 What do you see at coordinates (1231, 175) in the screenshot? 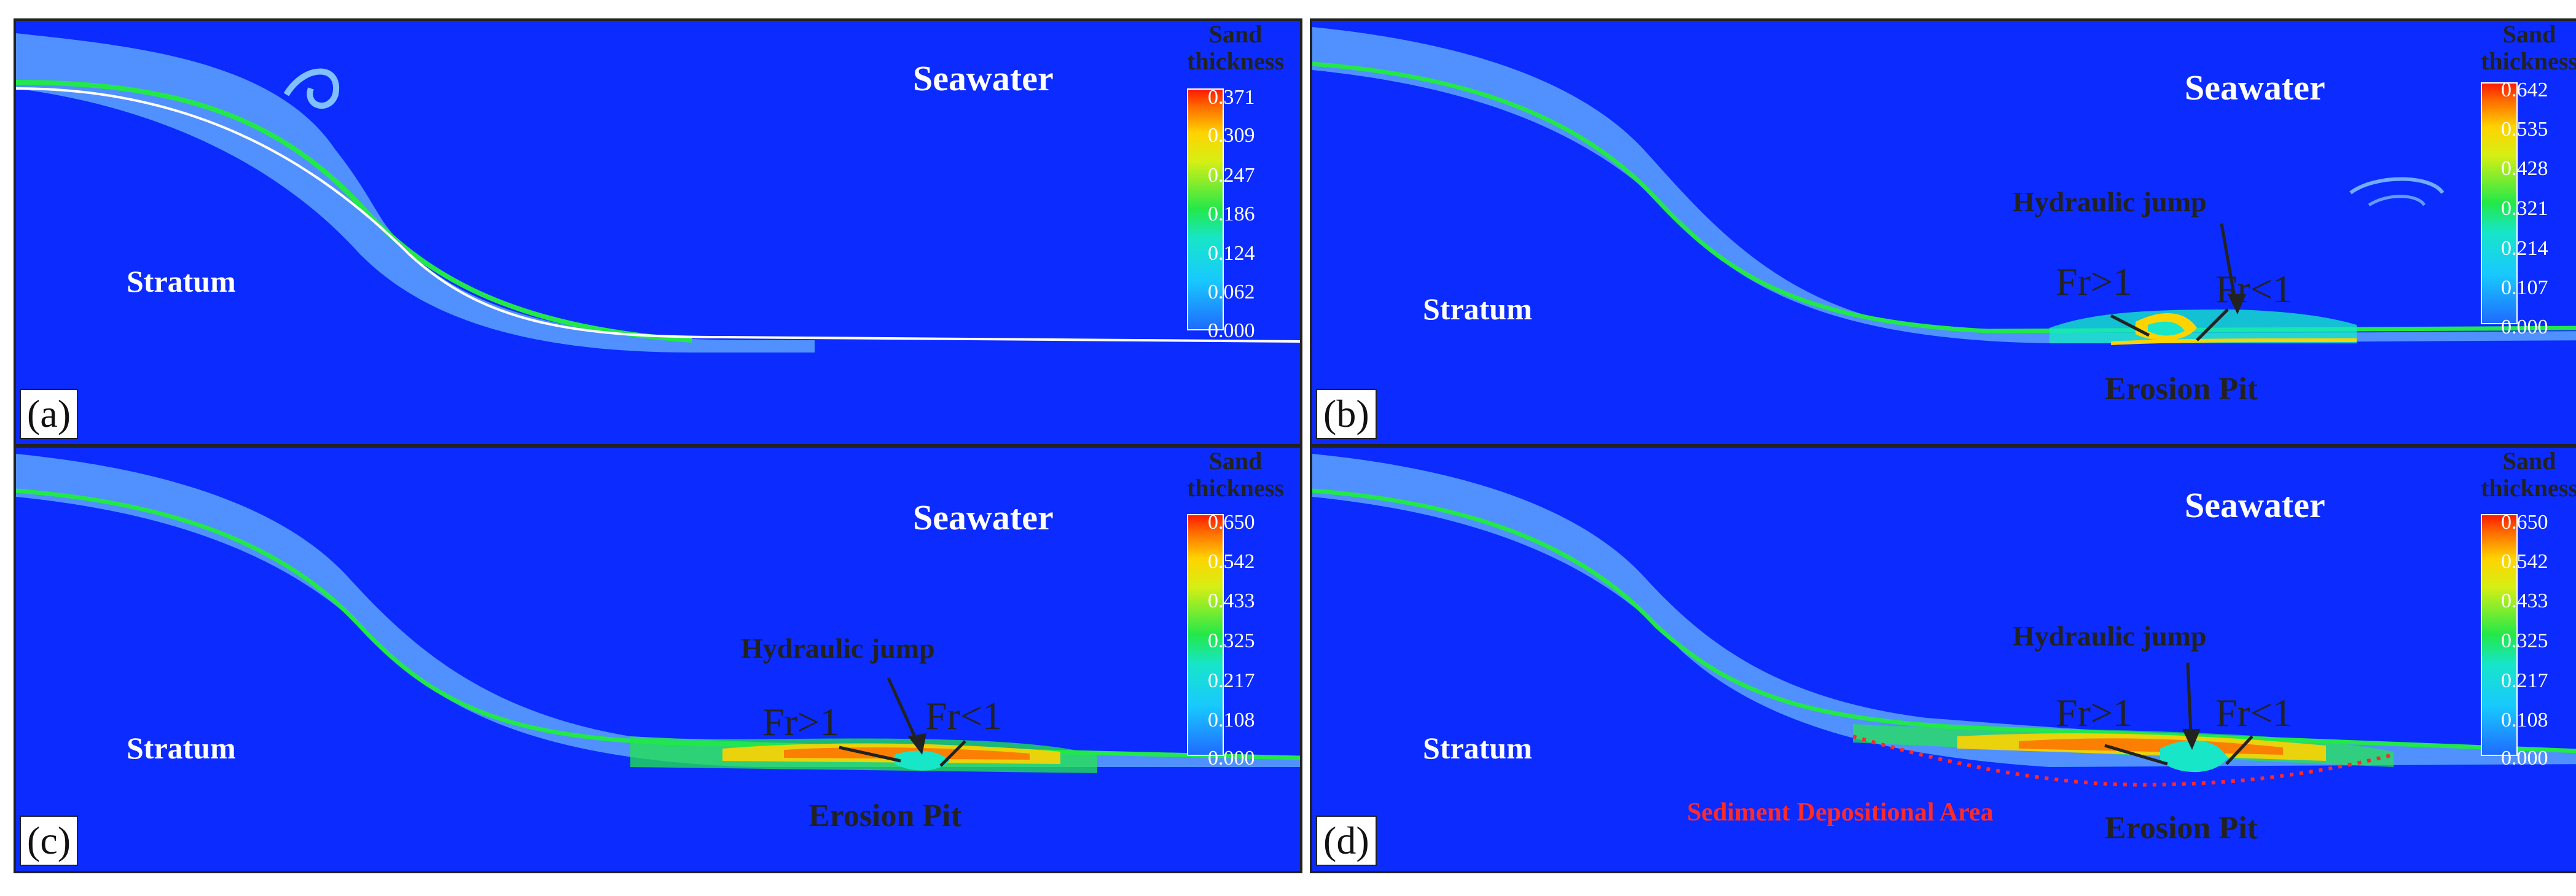
I see `colorbar-tick: 0.247` at bounding box center [1231, 175].